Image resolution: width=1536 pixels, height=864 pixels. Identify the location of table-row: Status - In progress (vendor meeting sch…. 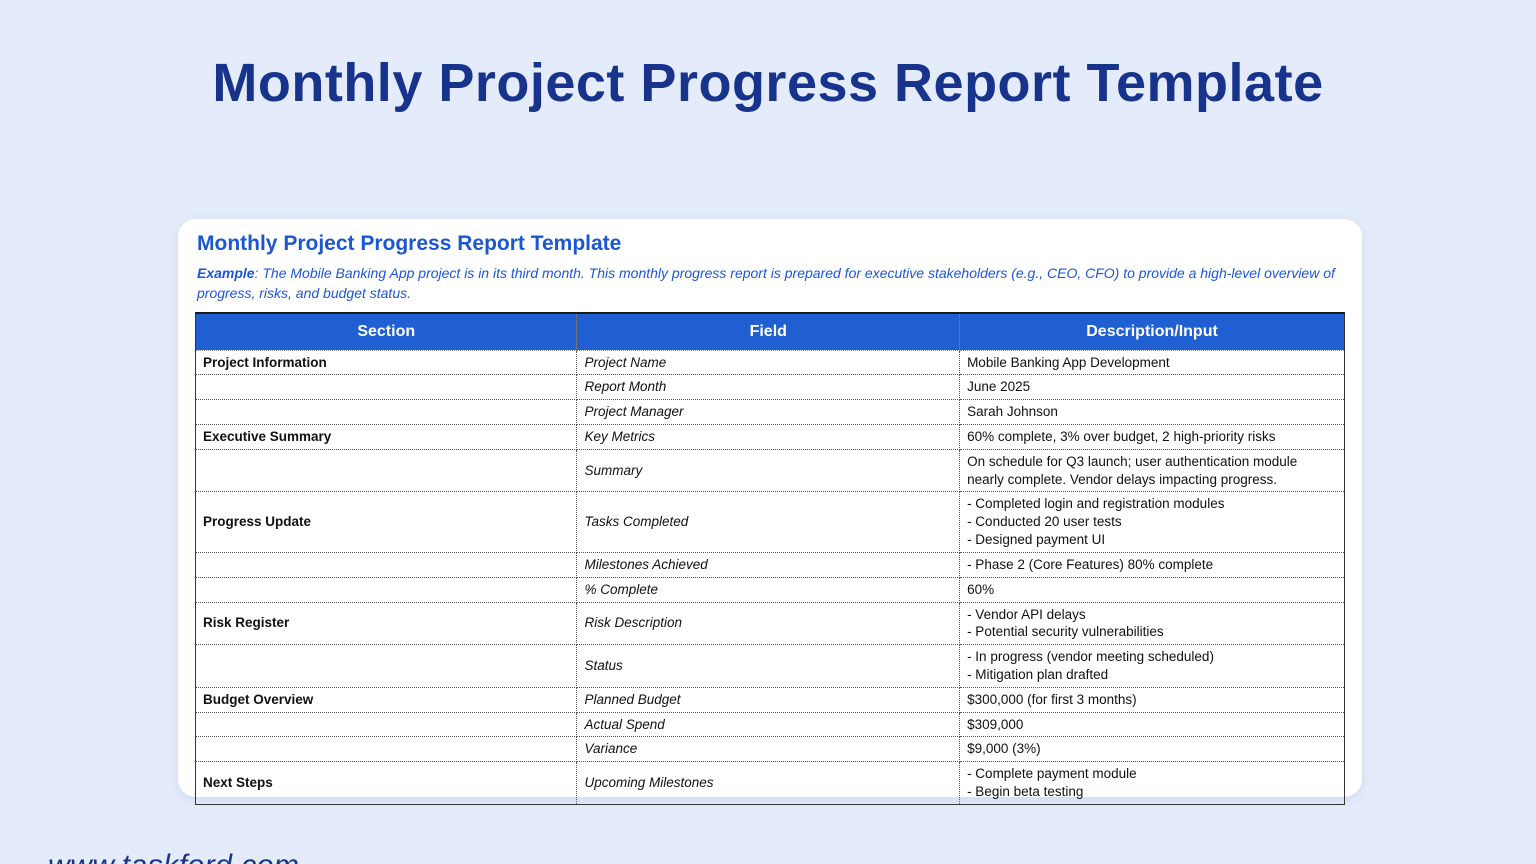
(769, 666).